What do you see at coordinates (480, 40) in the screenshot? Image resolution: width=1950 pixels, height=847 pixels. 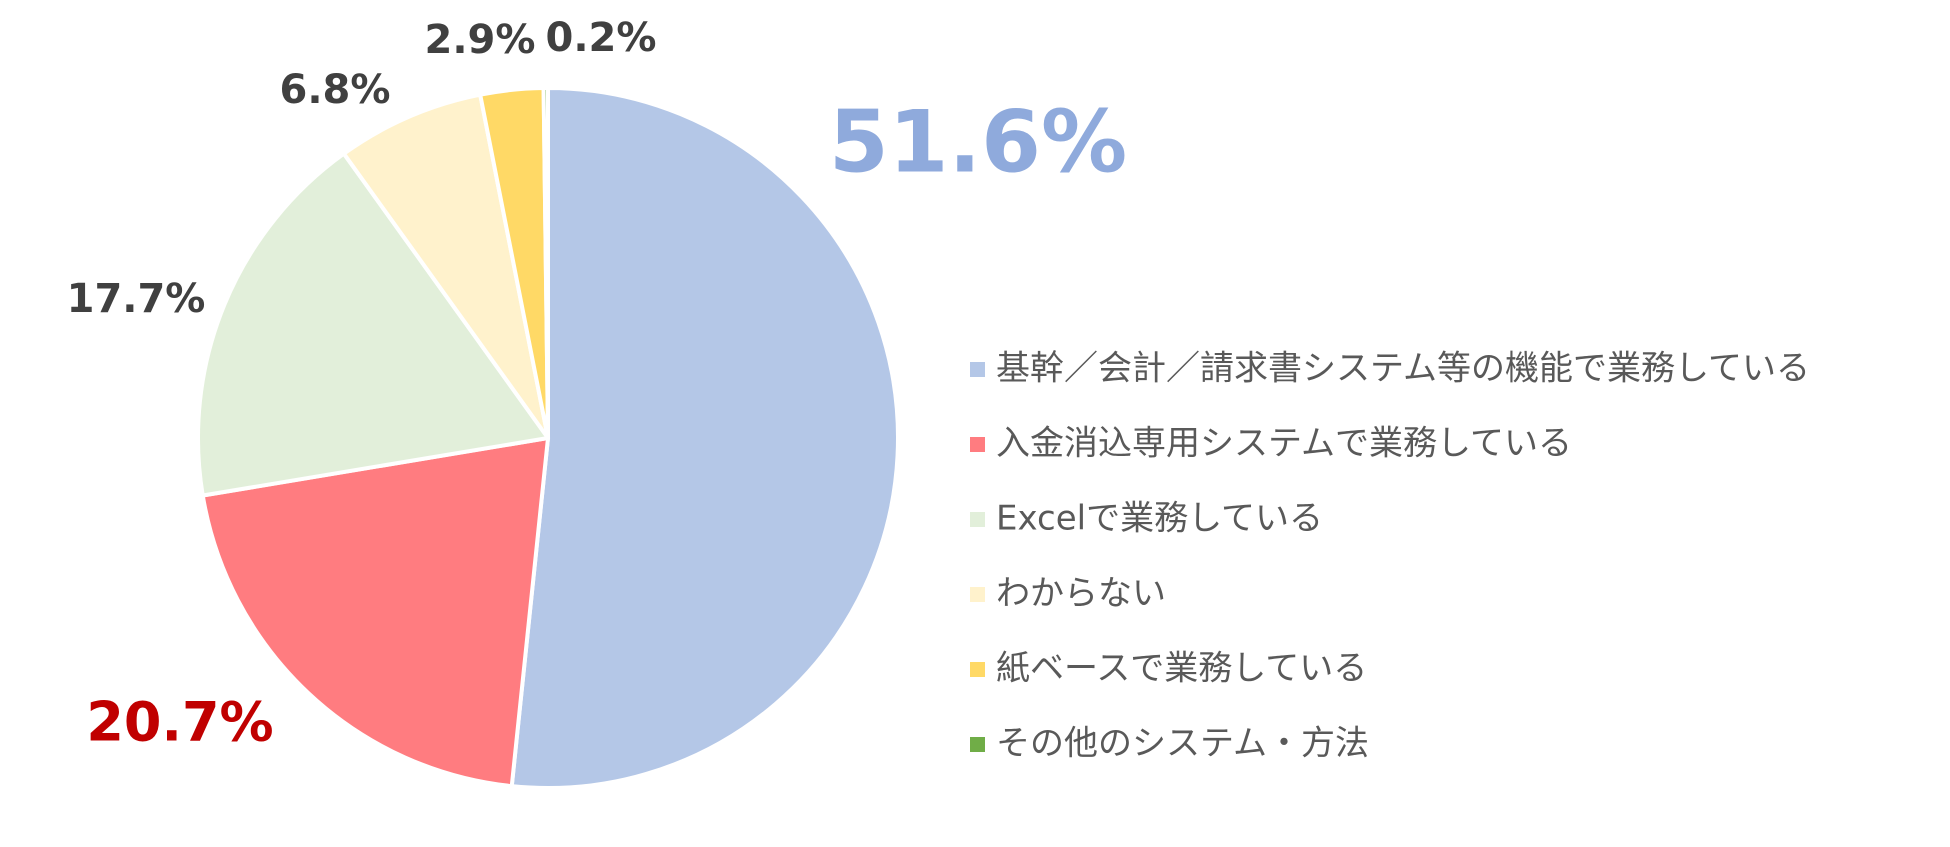 I see `data-label-5: 2.9%` at bounding box center [480, 40].